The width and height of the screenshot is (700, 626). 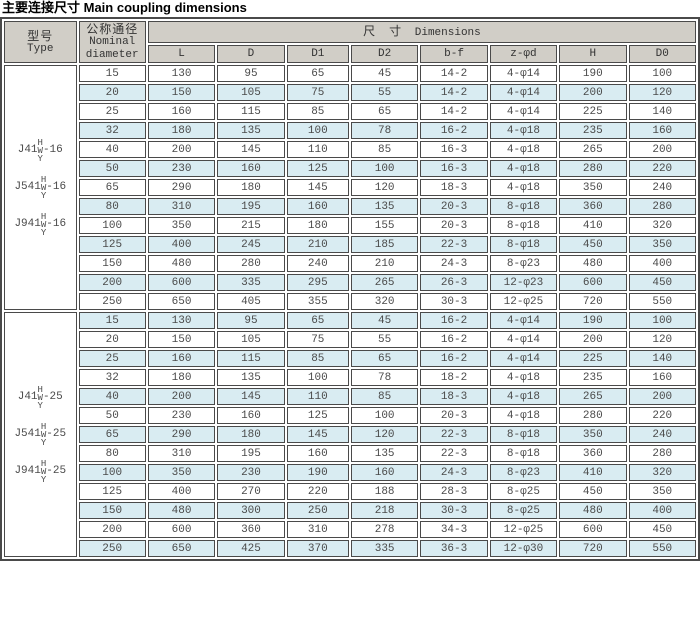 I want to click on dimension-cell: 115, so click(x=251, y=358).